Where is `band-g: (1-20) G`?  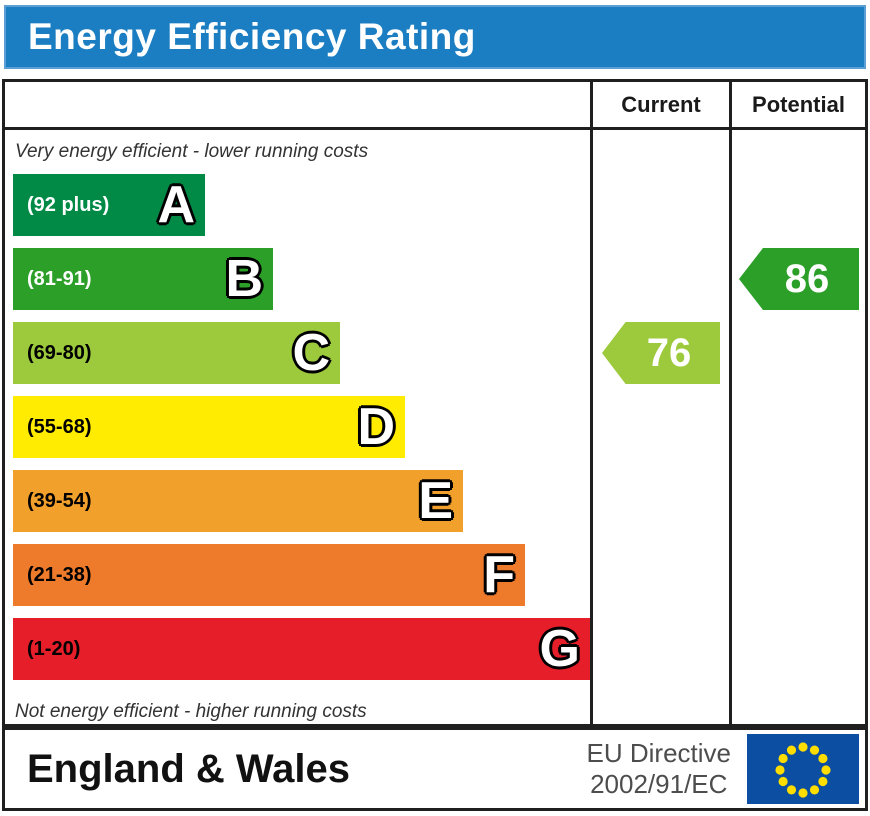 band-g: (1-20) G is located at coordinates (301, 649).